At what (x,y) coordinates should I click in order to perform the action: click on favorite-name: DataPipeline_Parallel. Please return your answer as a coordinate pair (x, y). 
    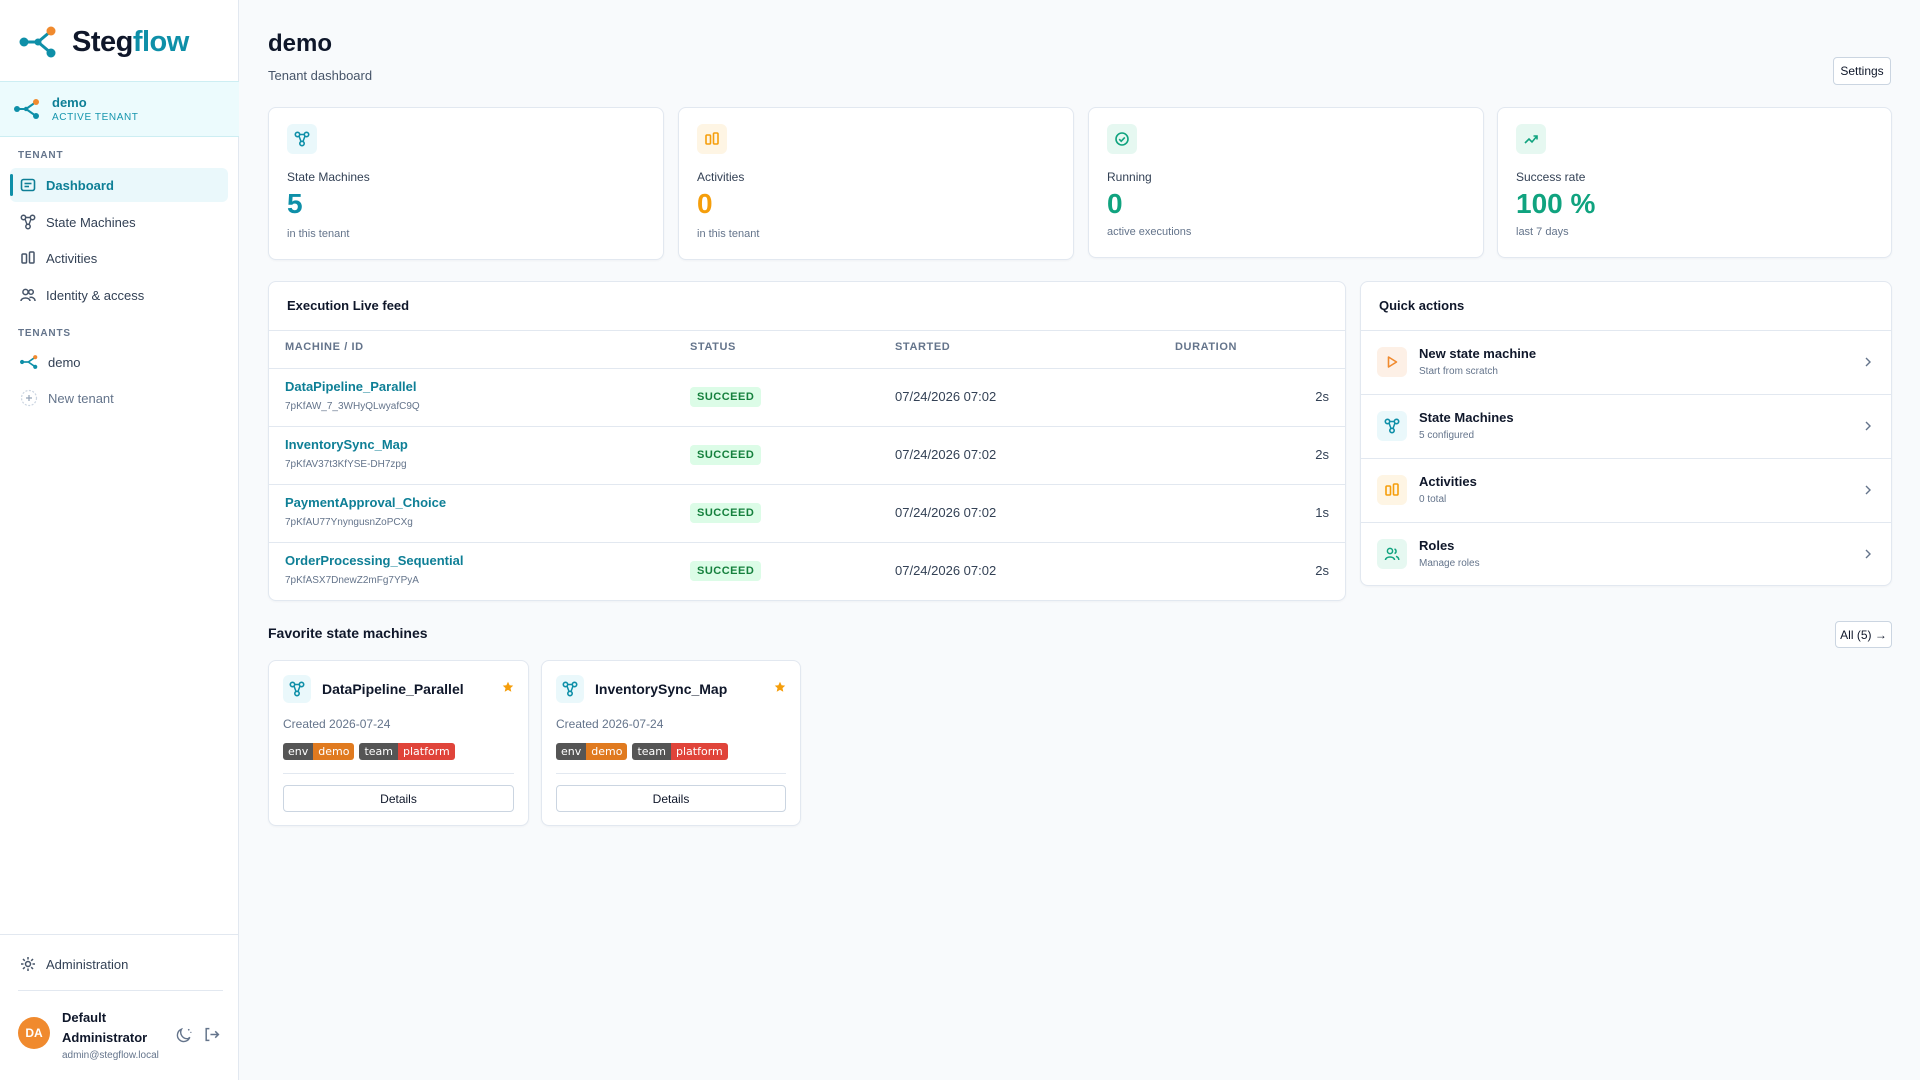
    Looking at the image, I should click on (393, 689).